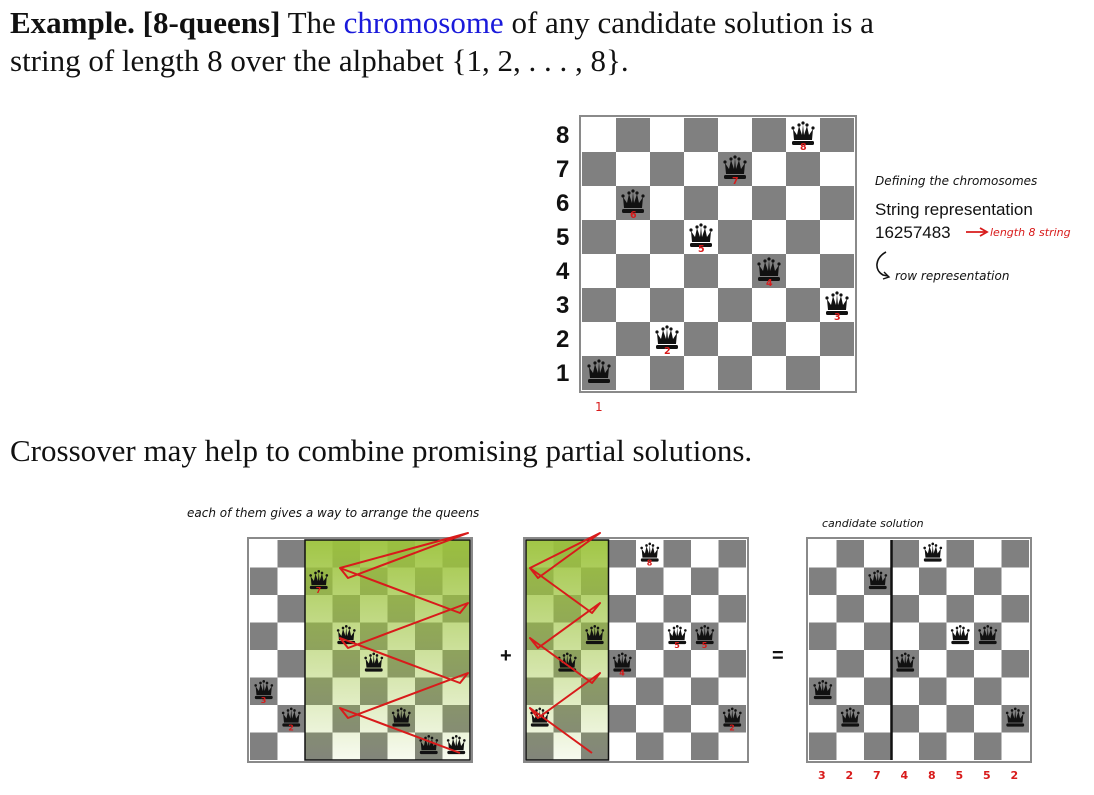 This screenshot has width=1094, height=795. I want to click on rank-label: 4, so click(563, 271).